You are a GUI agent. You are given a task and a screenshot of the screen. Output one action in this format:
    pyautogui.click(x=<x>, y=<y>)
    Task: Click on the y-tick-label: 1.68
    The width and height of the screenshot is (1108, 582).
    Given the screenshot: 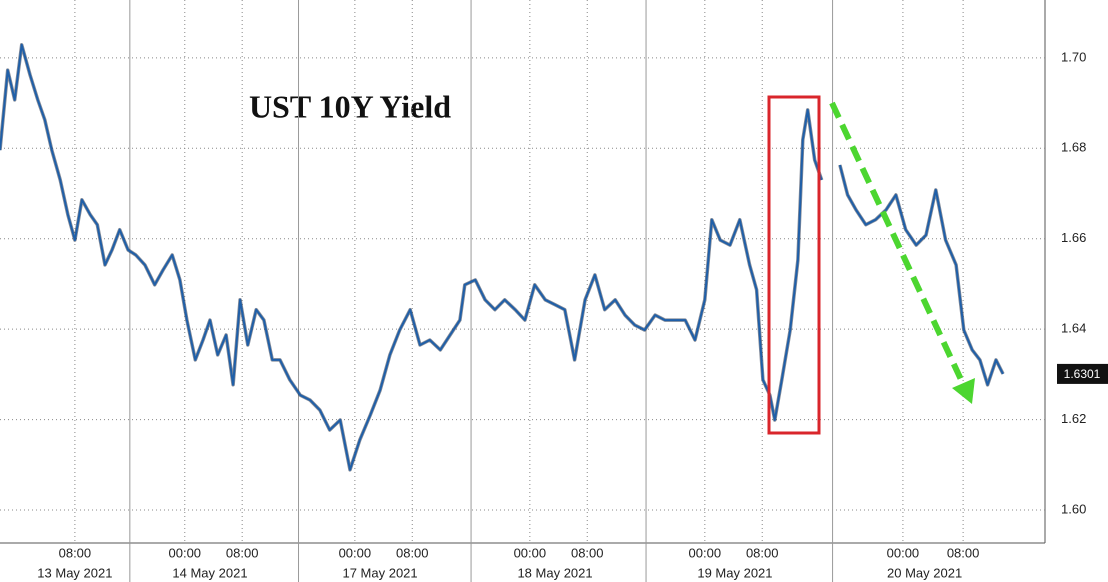 What is the action you would take?
    pyautogui.click(x=1073, y=147)
    